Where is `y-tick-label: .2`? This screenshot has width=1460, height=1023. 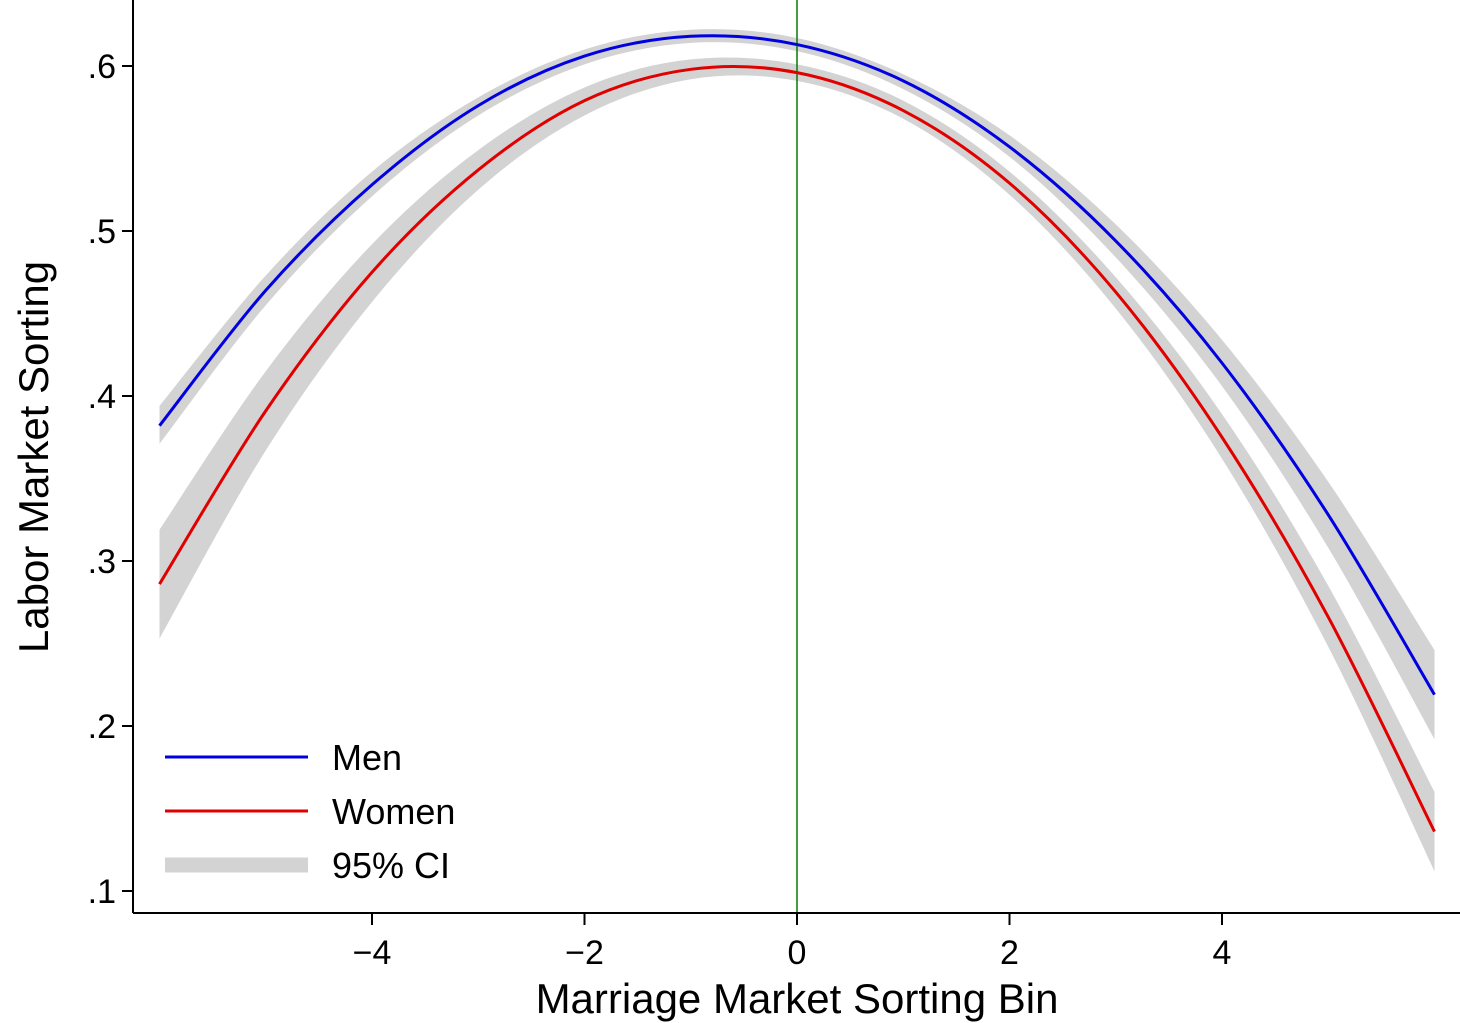
y-tick-label: .2 is located at coordinates (102, 727).